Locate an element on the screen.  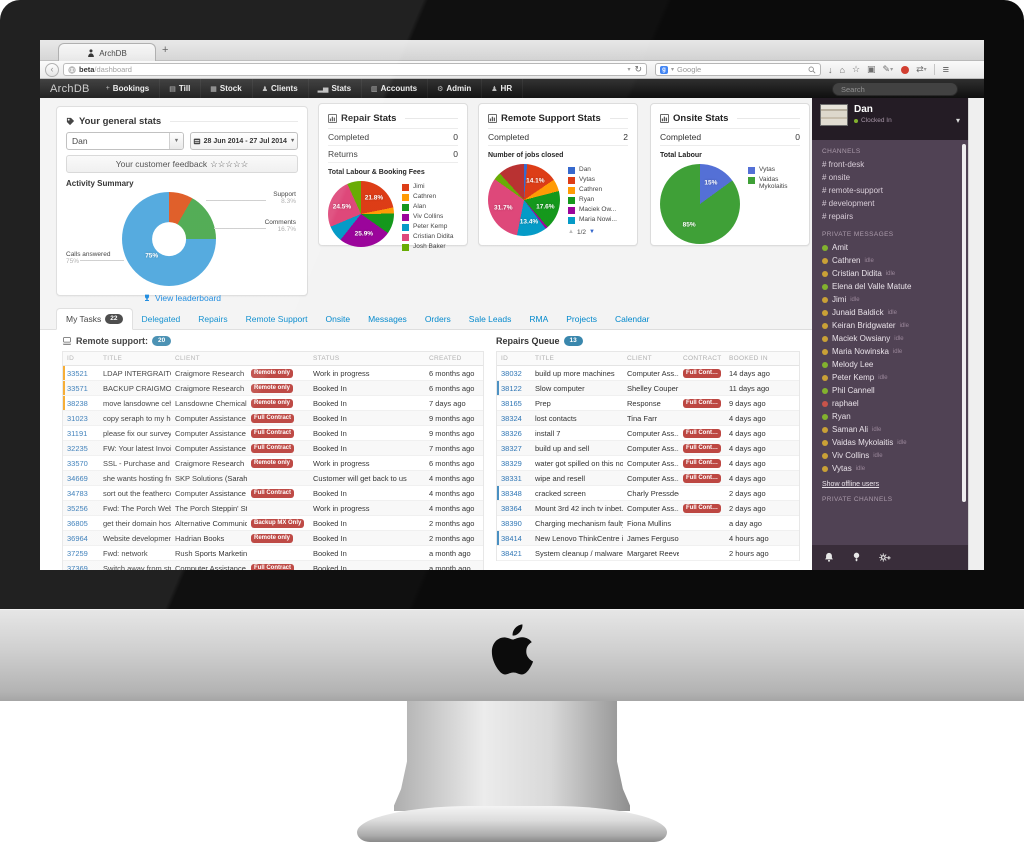
sidebar-scrollbar is located at coordinates (964, 323).